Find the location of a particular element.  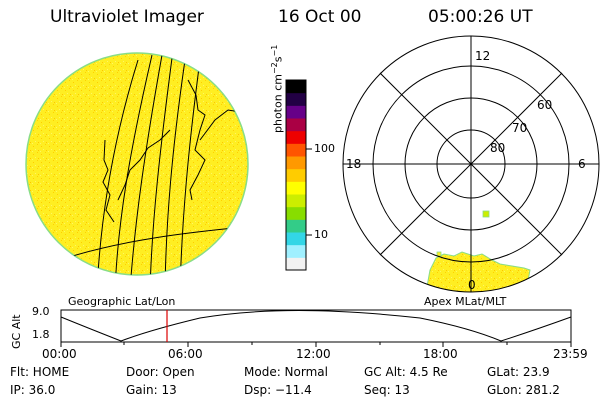

colorbar-frame is located at coordinates (296, 175).